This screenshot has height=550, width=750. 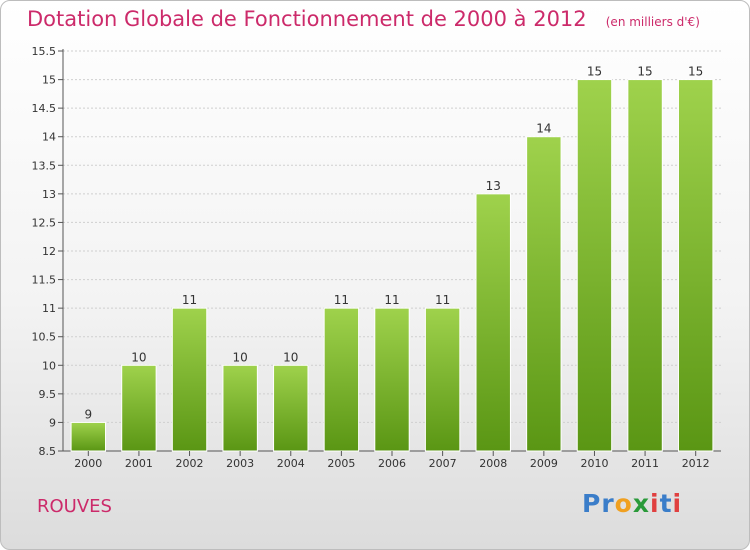 I want to click on y-tick-label: 10, so click(x=49, y=365).